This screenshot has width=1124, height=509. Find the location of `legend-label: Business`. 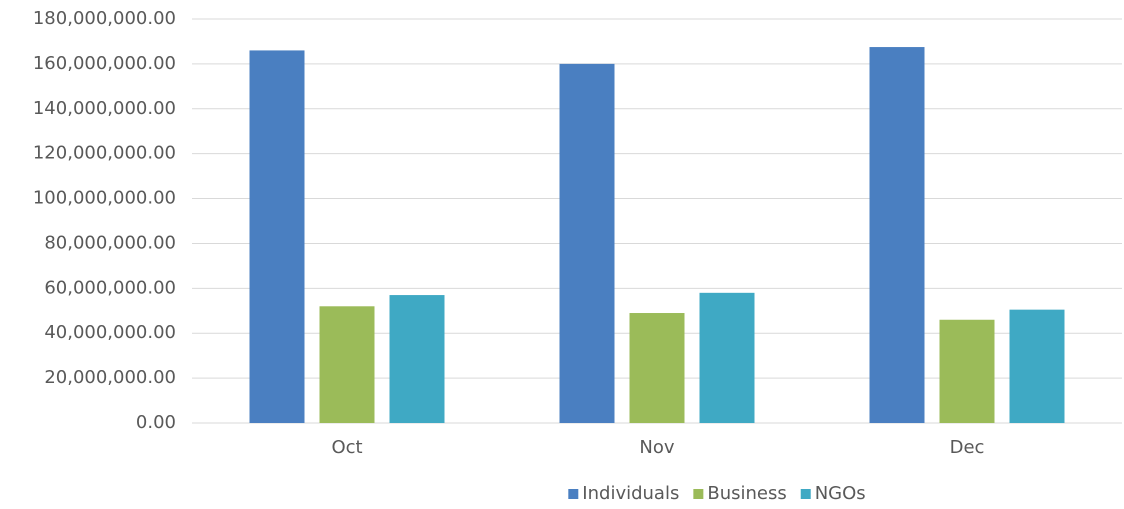

legend-label: Business is located at coordinates (746, 493).